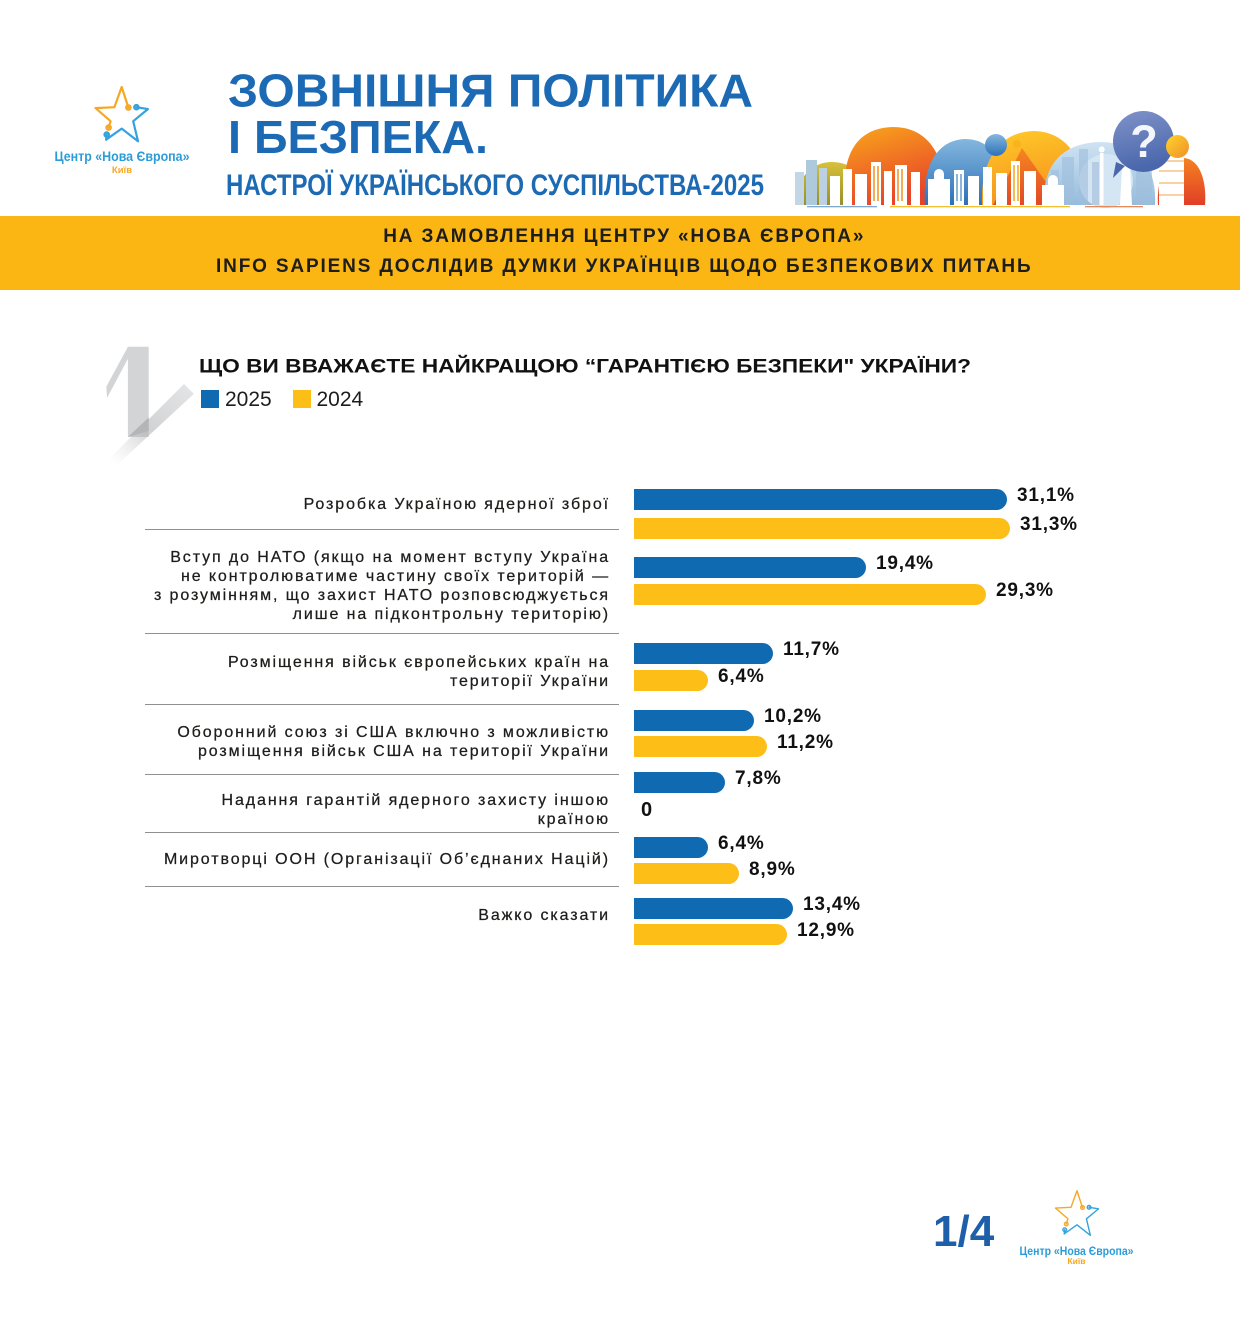 Image resolution: width=1252 pixels, height=1323 pixels. I want to click on svg-text:НАСТРОЇ УКРАЇНСЬКОГО СУСПІЛЬСТ: НАСТРОЇ УКРАЇНСЬКОГО СУСПІЛЬСТВА-2025, so click(495, 185).